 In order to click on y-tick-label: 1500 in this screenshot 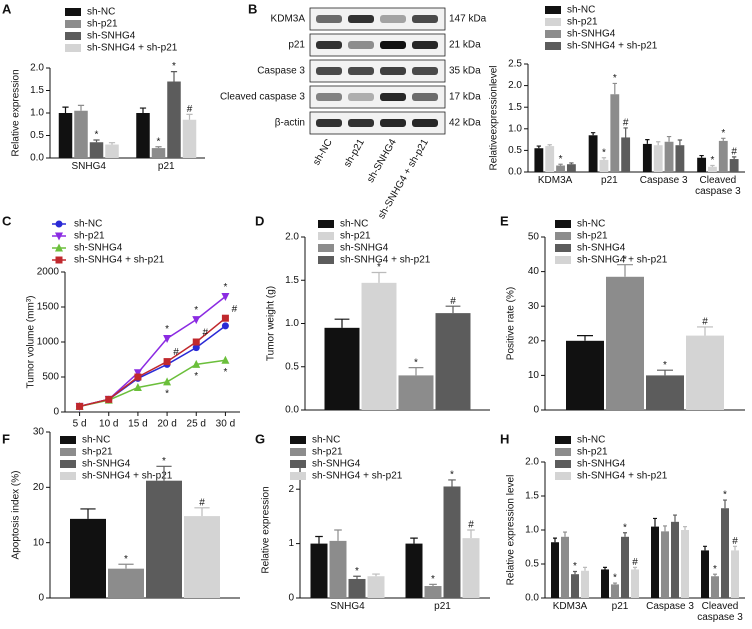, I will do `click(48, 307)`.